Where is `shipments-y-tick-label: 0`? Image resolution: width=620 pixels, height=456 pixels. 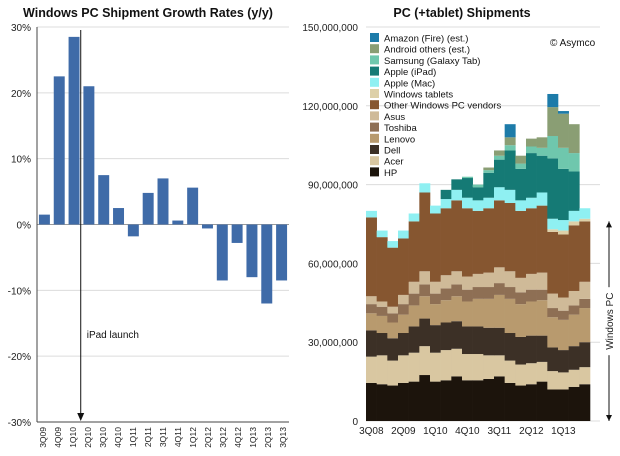 shipments-y-tick-label: 0 is located at coordinates (355, 422).